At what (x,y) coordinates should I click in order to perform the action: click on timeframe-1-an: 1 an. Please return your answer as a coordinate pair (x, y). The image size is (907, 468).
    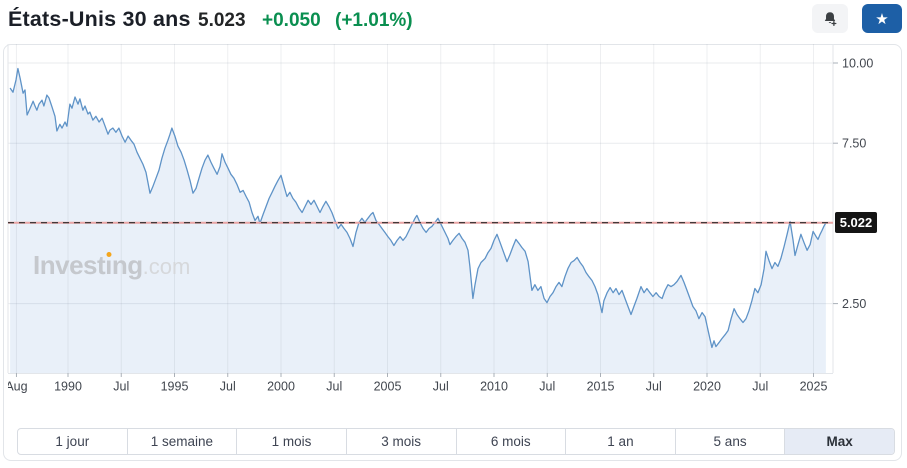
    Looking at the image, I should click on (620, 441).